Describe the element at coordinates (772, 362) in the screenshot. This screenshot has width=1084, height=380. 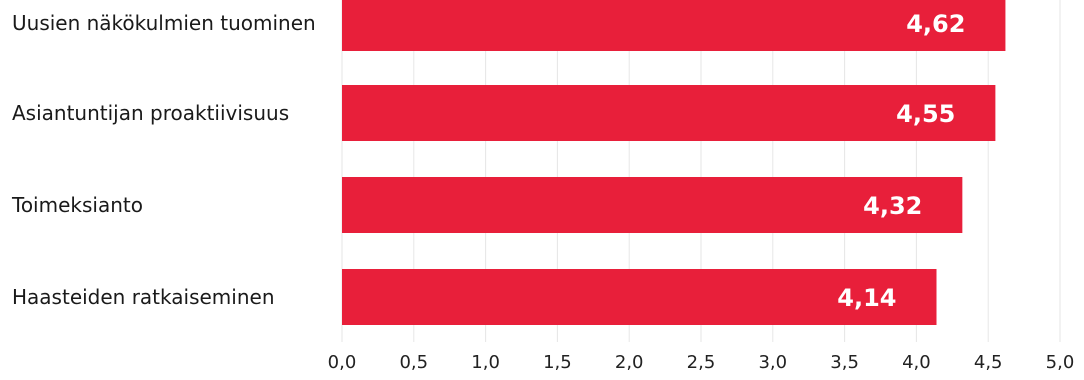
I see `x-tick-label: 3,0` at that location.